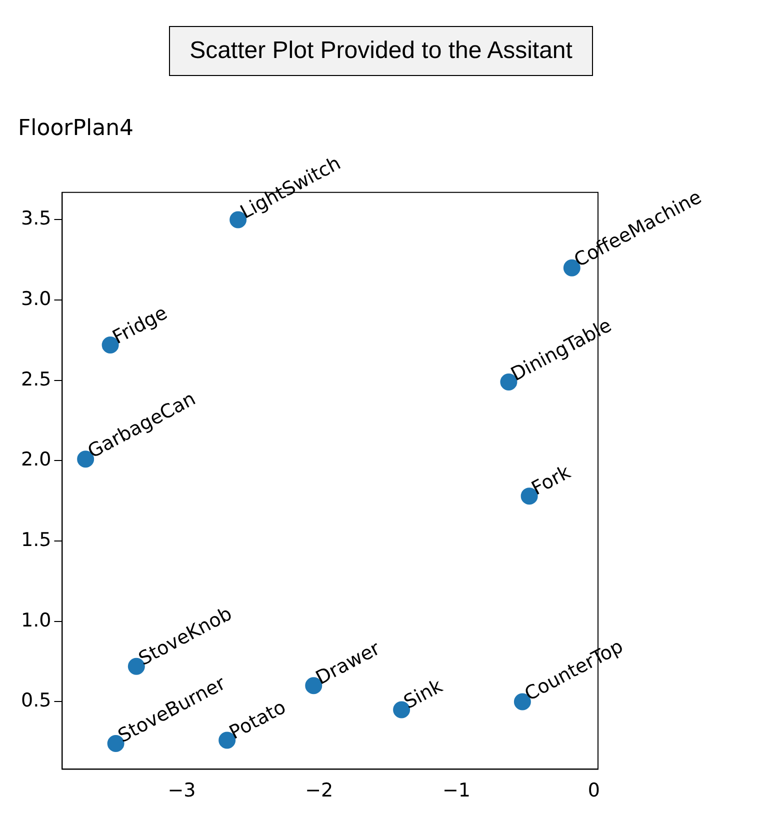 The image size is (762, 830). I want to click on y-tick-label: 3.5, so click(36, 219).